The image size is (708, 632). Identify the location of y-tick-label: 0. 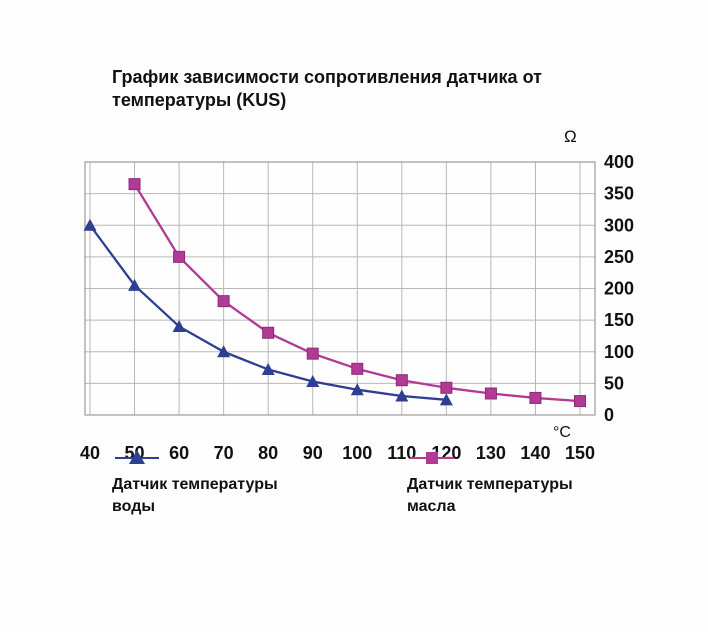
(609, 415).